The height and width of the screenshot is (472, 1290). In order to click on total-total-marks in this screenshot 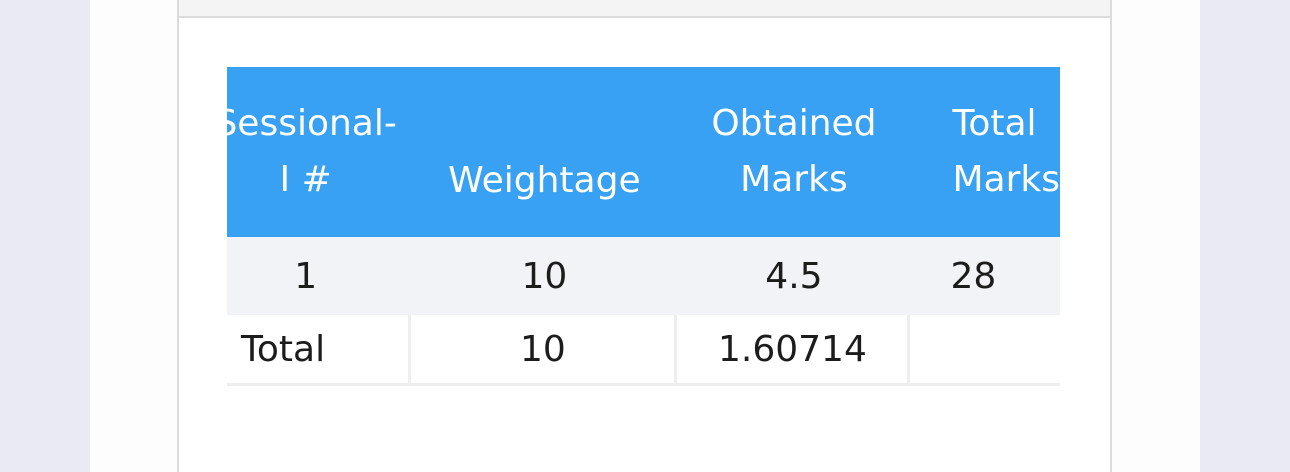, I will do `click(985, 350)`.